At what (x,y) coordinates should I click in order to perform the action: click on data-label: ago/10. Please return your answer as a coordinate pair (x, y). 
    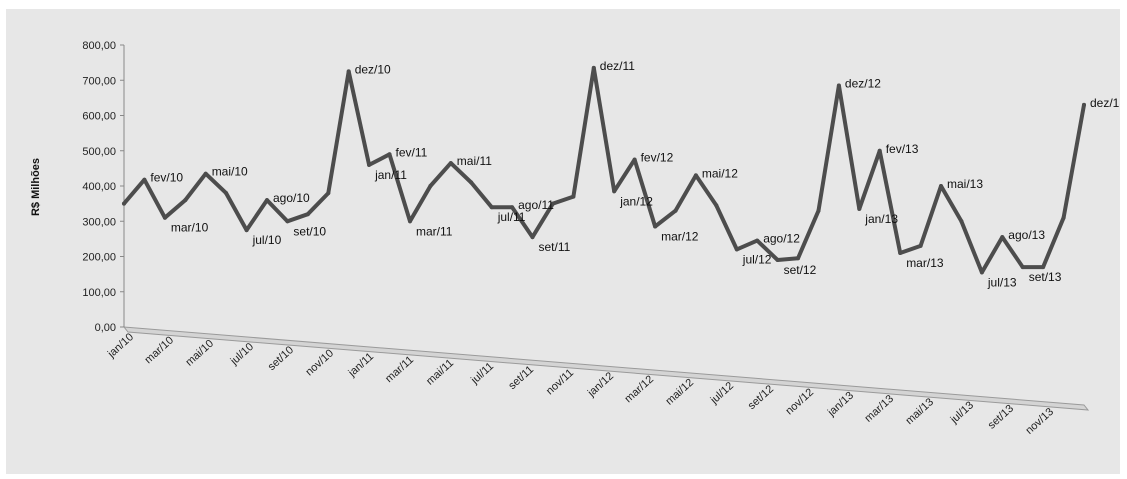
    Looking at the image, I should click on (291, 198).